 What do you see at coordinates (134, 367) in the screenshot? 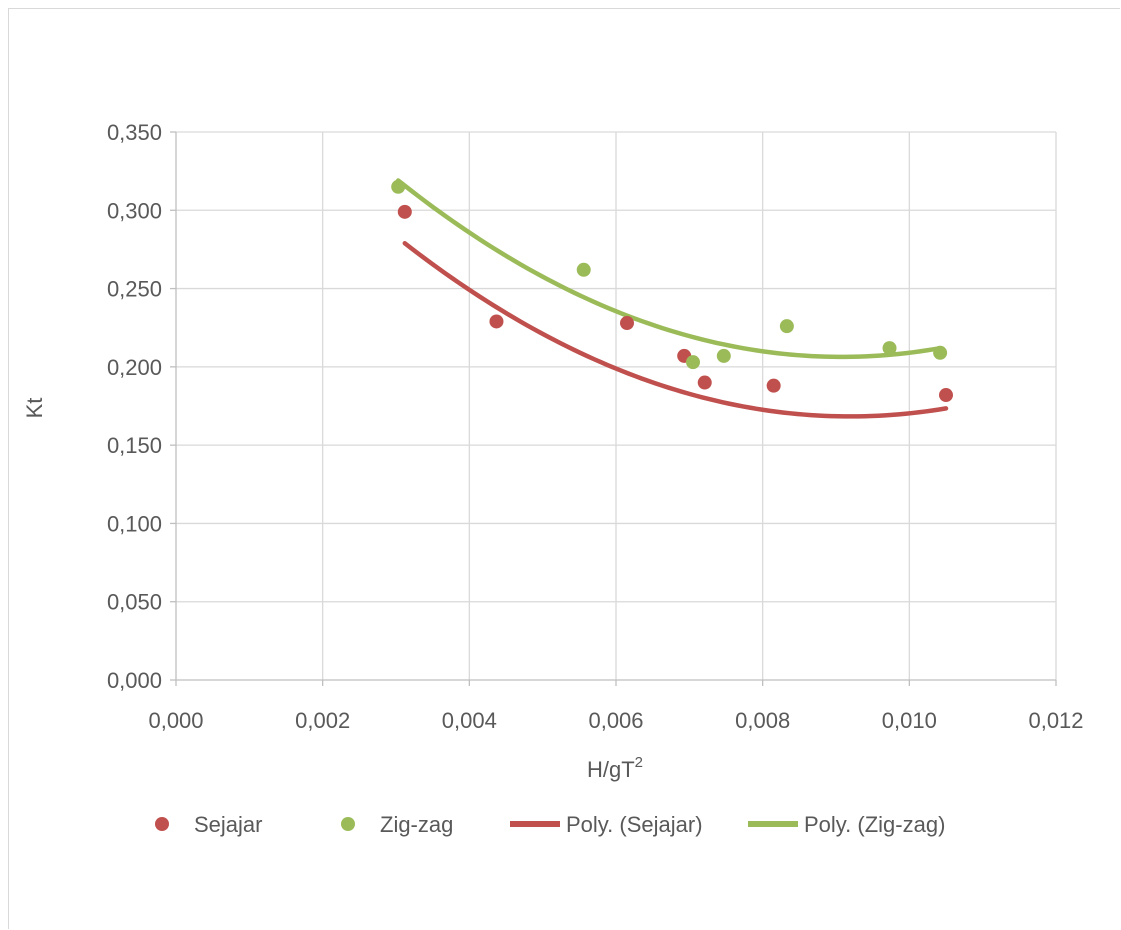
I see `y-tick-label: 0,200` at bounding box center [134, 367].